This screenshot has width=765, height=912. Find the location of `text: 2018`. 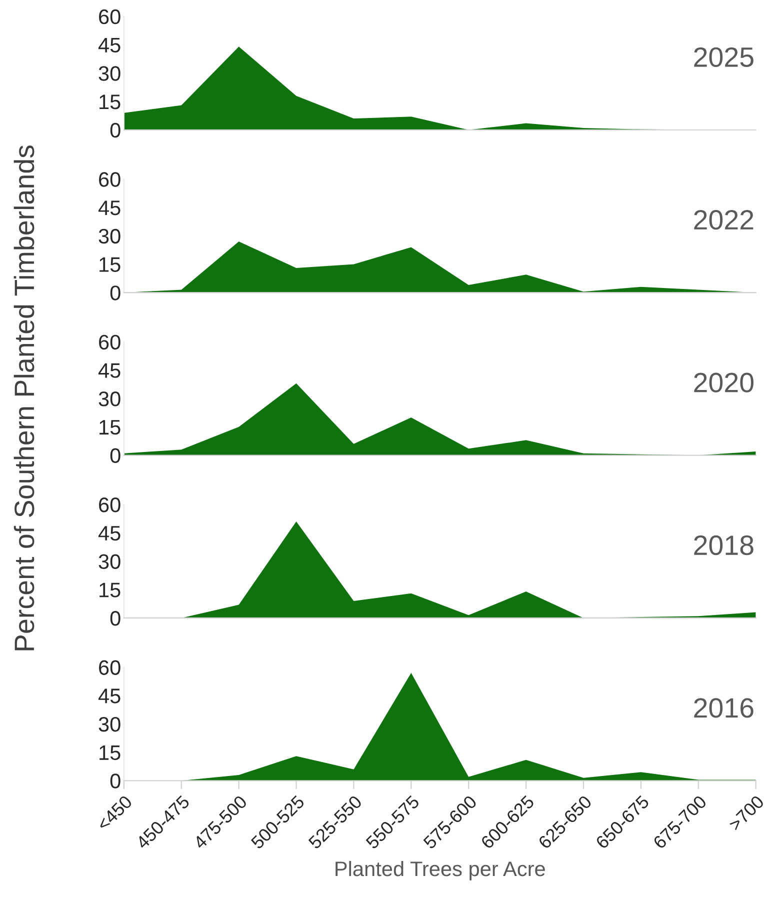

text: 2018 is located at coordinates (724, 545).